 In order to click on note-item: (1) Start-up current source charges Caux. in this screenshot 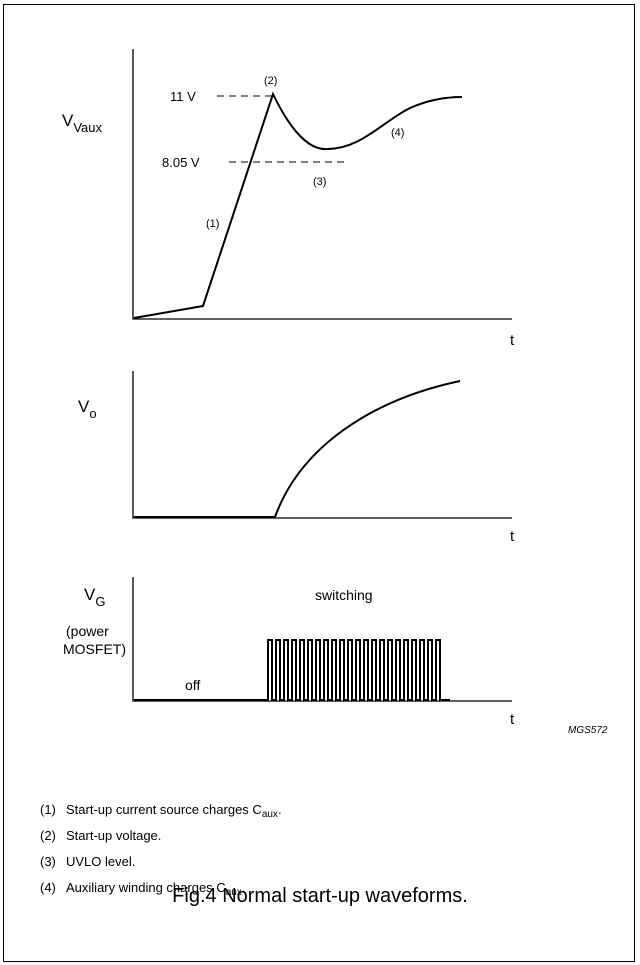, I will do `click(161, 811)`.